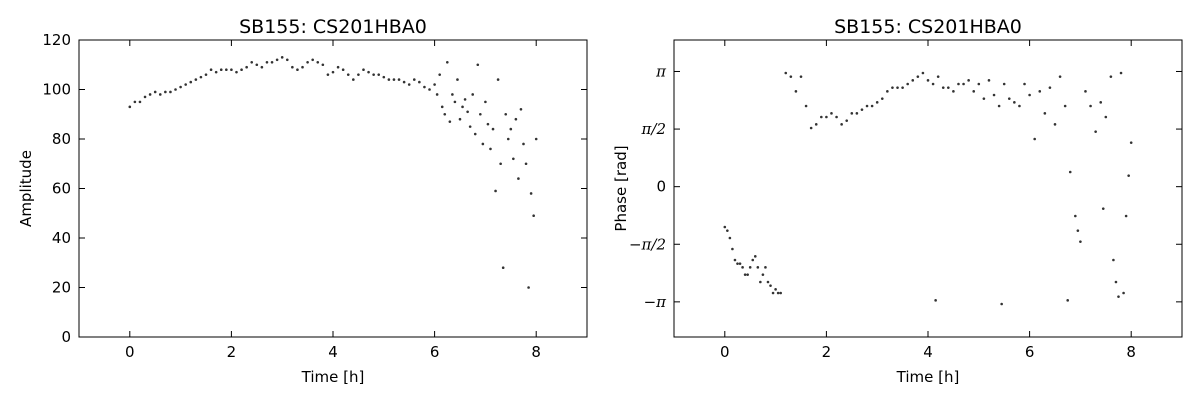 This screenshot has width=1200, height=404. Describe the element at coordinates (232, 352) in the screenshot. I see `x-tick-label: 2` at that location.